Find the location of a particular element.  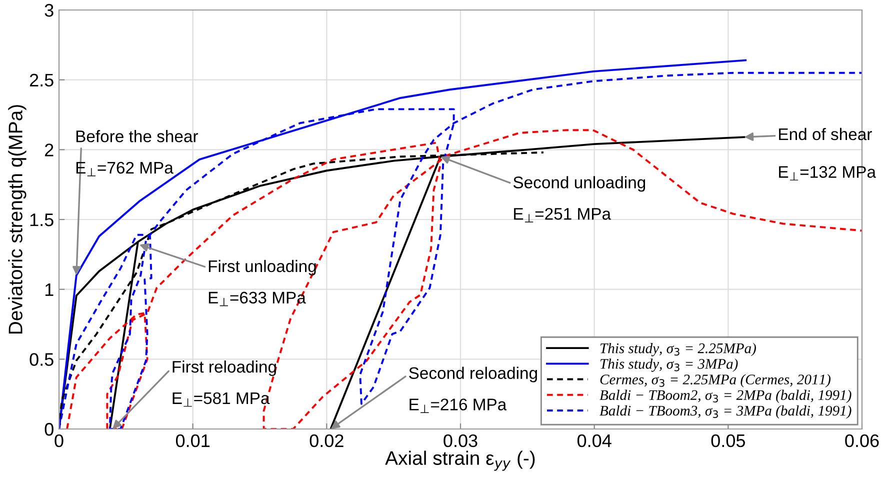

annotation: E$_{⊥}$=251 MPa is located at coordinates (563, 215).